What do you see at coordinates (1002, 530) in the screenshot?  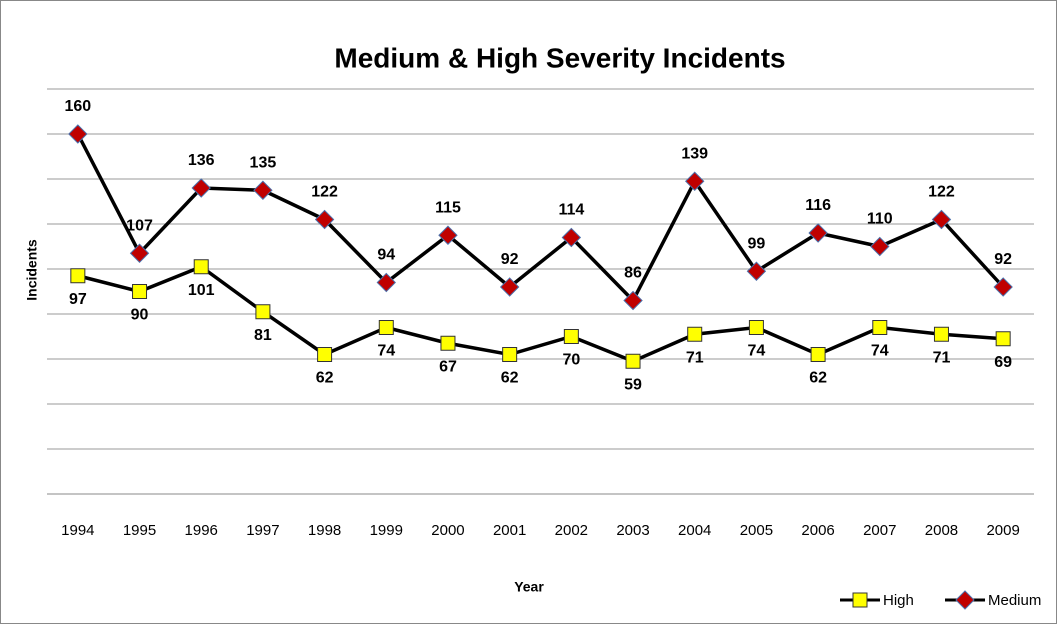 I see `x-tick-label: 2009` at bounding box center [1002, 530].